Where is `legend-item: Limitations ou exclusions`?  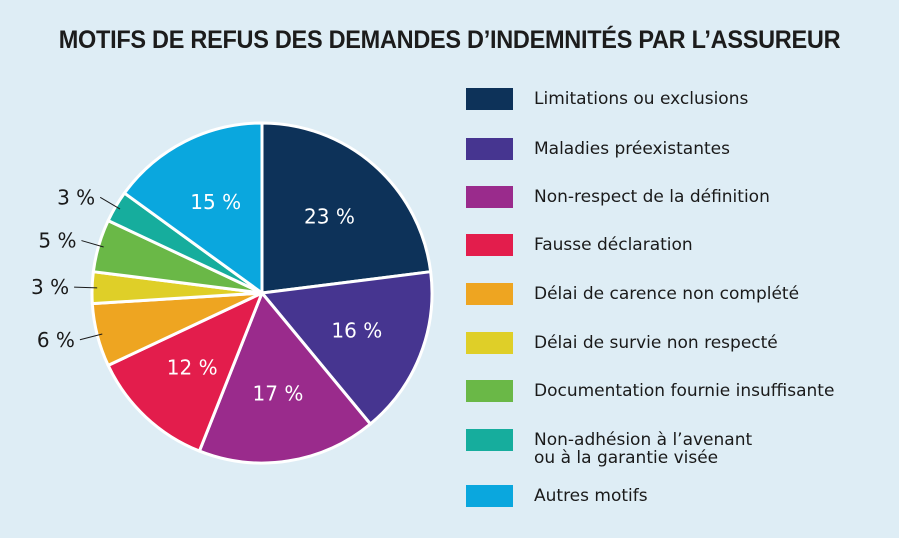 legend-item: Limitations ou exclusions is located at coordinates (676, 101).